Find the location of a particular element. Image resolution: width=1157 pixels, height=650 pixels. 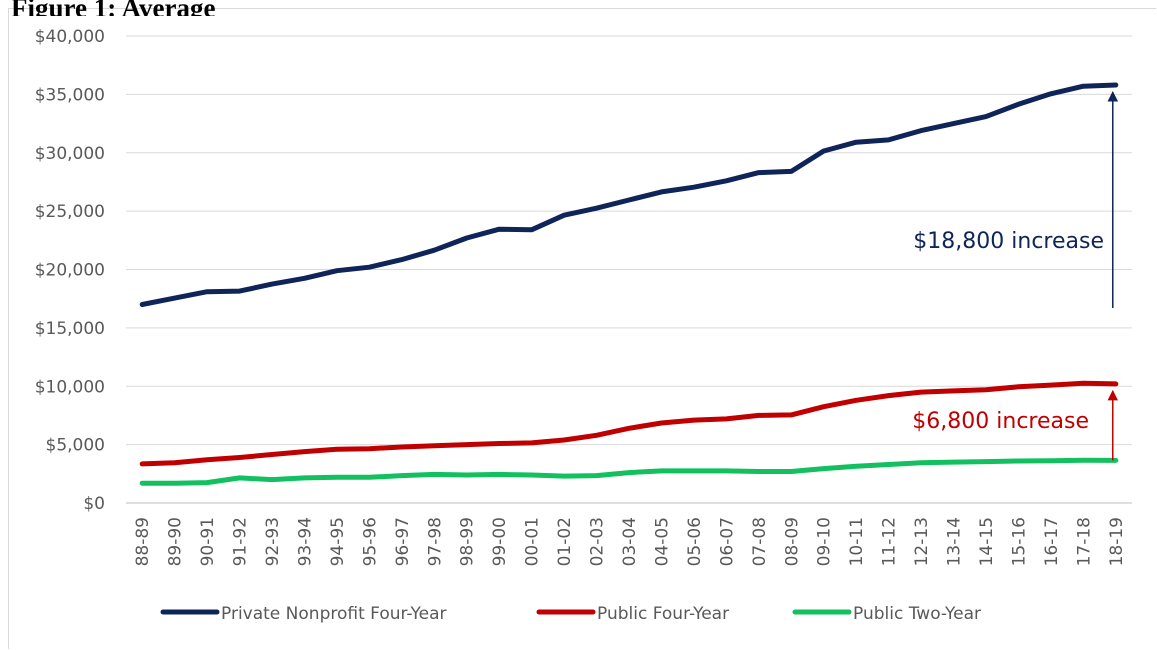

x-tick-label: 94-95 is located at coordinates (338, 541).